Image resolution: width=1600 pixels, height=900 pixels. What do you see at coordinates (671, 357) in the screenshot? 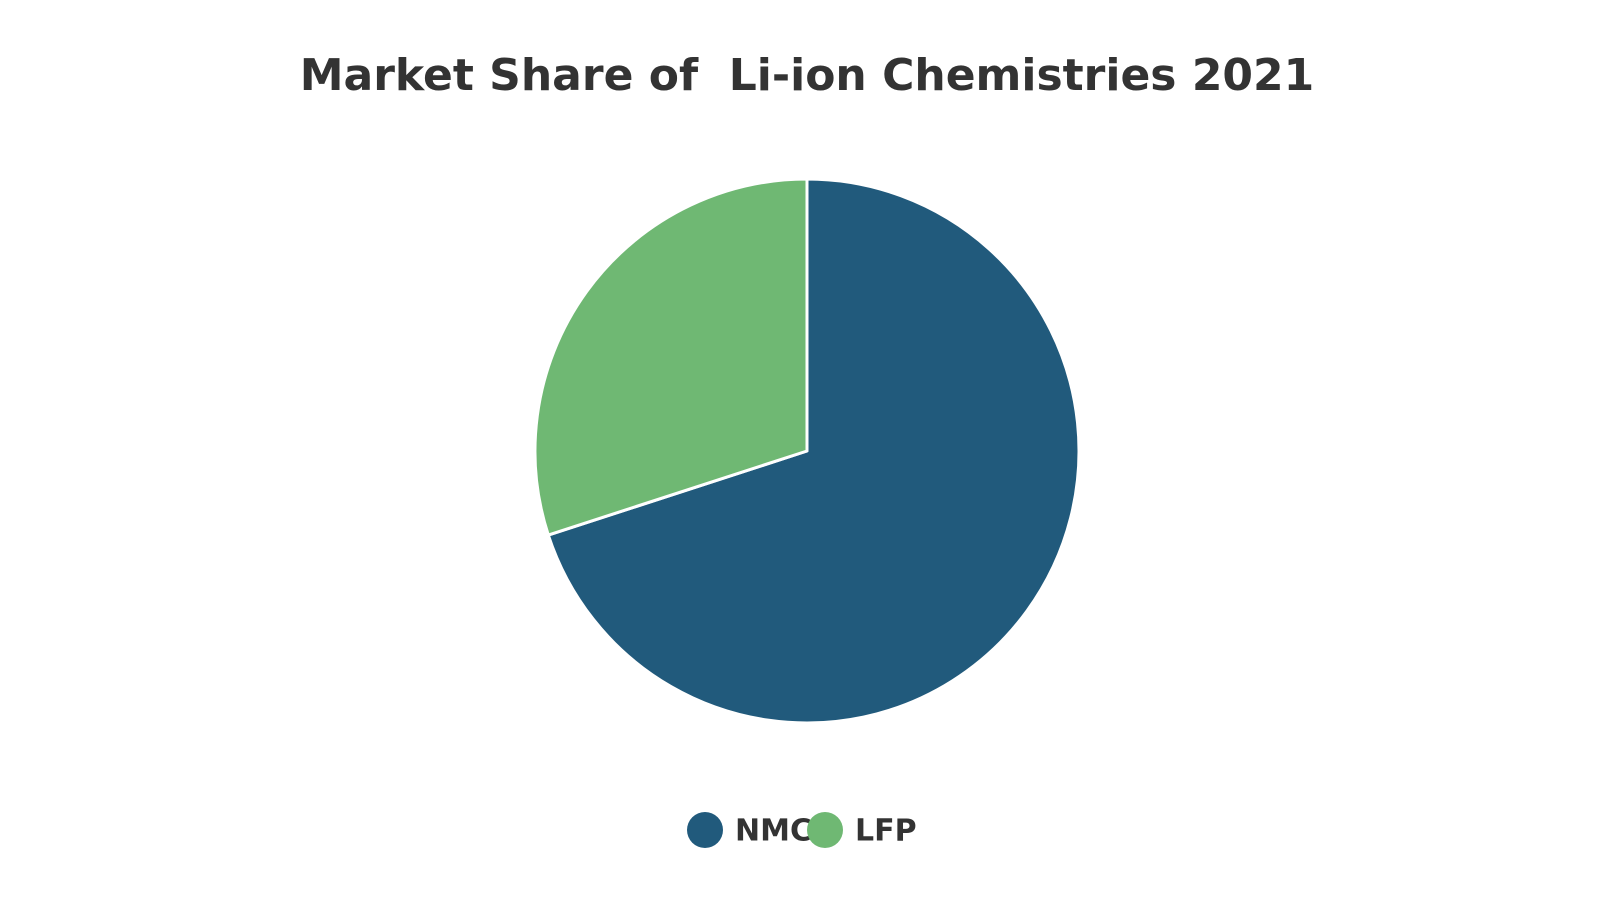
I see `pie-slice` at bounding box center [671, 357].